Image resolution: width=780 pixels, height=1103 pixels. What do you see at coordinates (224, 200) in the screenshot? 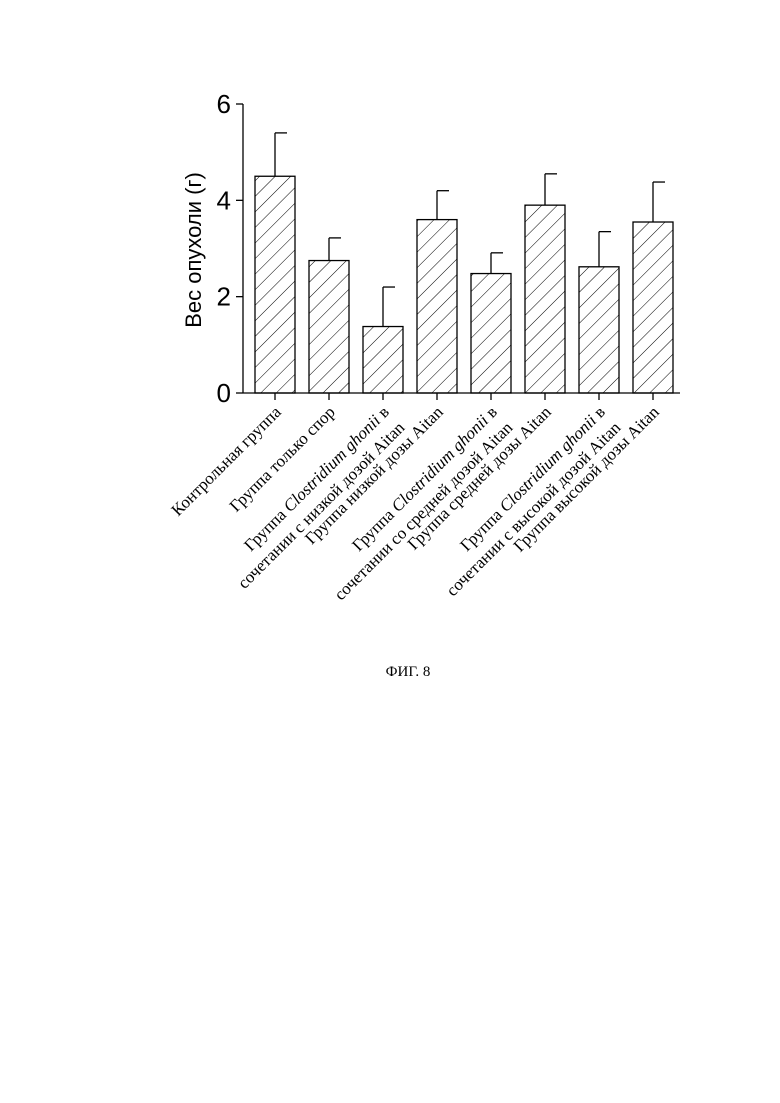
I see `y-tick-label: 4` at bounding box center [224, 200].